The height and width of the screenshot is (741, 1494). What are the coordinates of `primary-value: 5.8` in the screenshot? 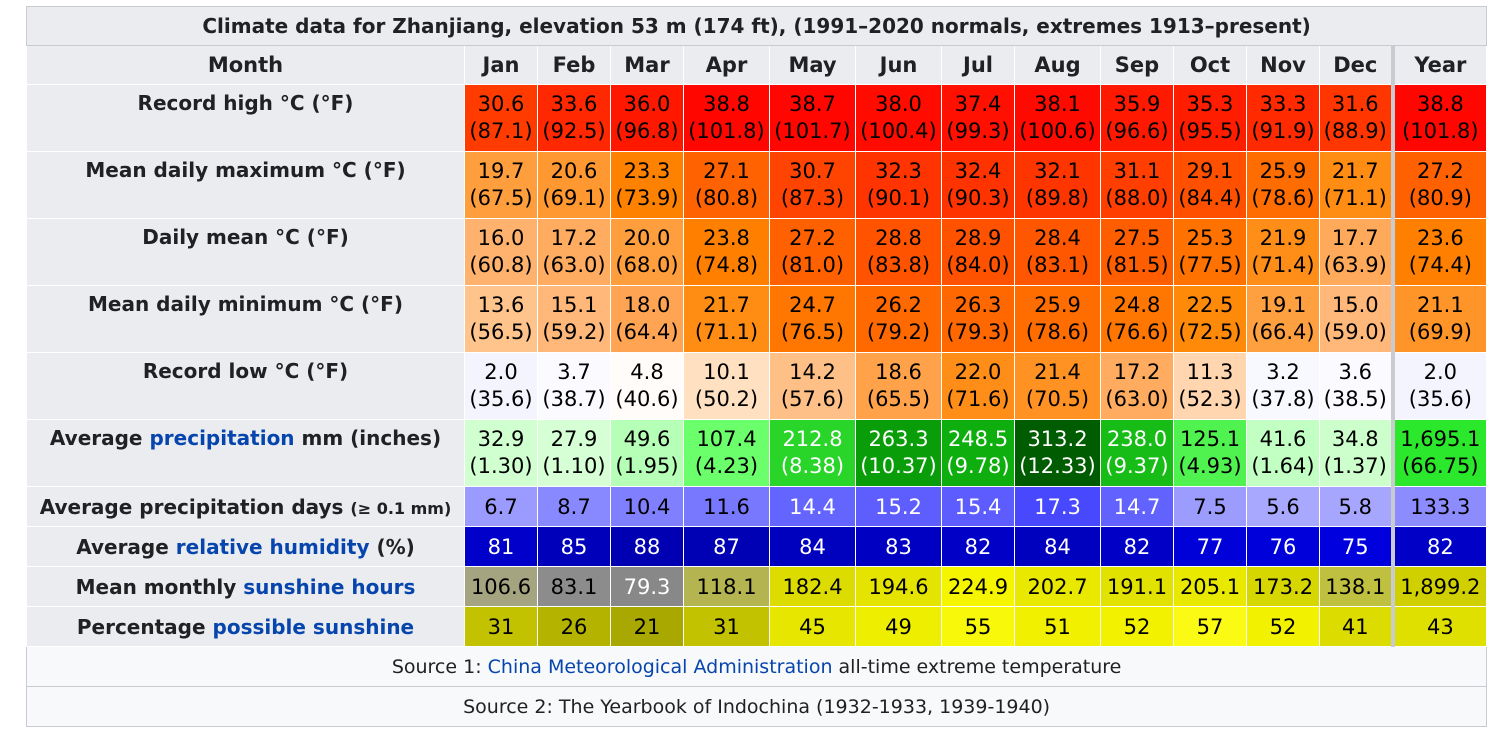 It's located at (1355, 506).